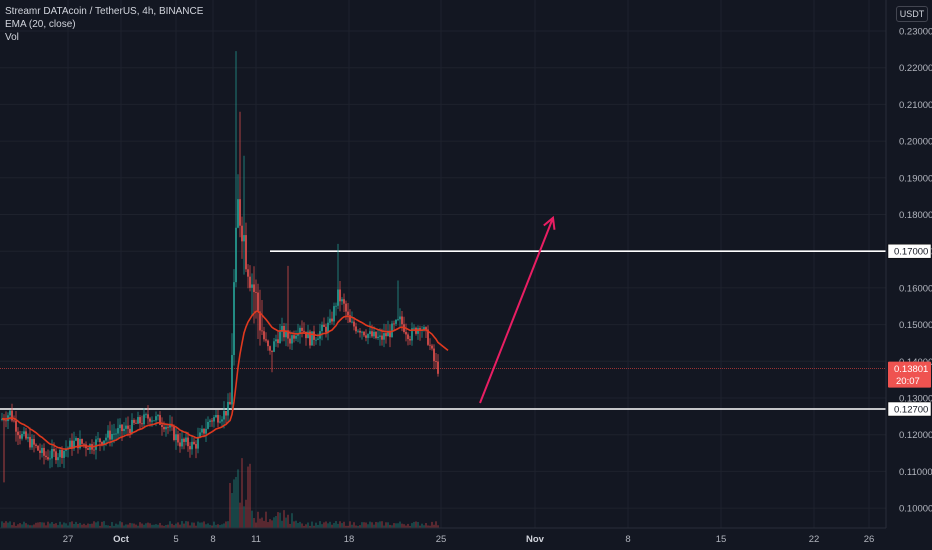 The image size is (932, 550). I want to click on ema-legend: EMA (20, close), so click(40, 24).